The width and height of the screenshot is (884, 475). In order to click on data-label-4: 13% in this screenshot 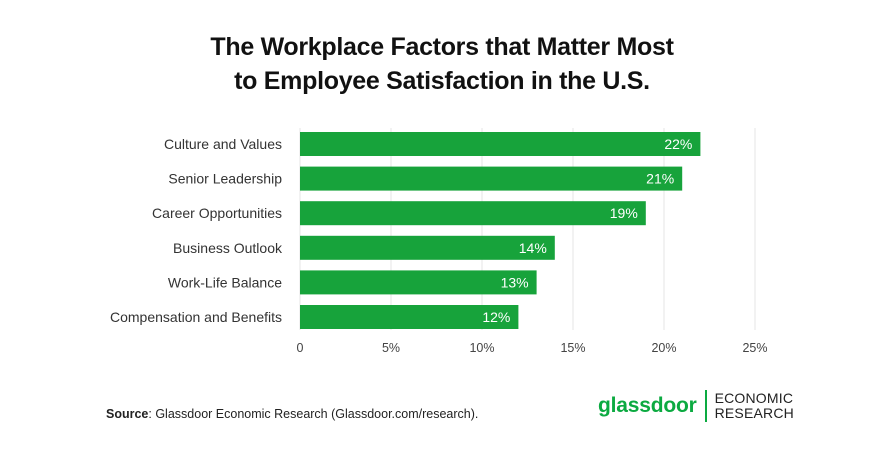, I will do `click(515, 282)`.